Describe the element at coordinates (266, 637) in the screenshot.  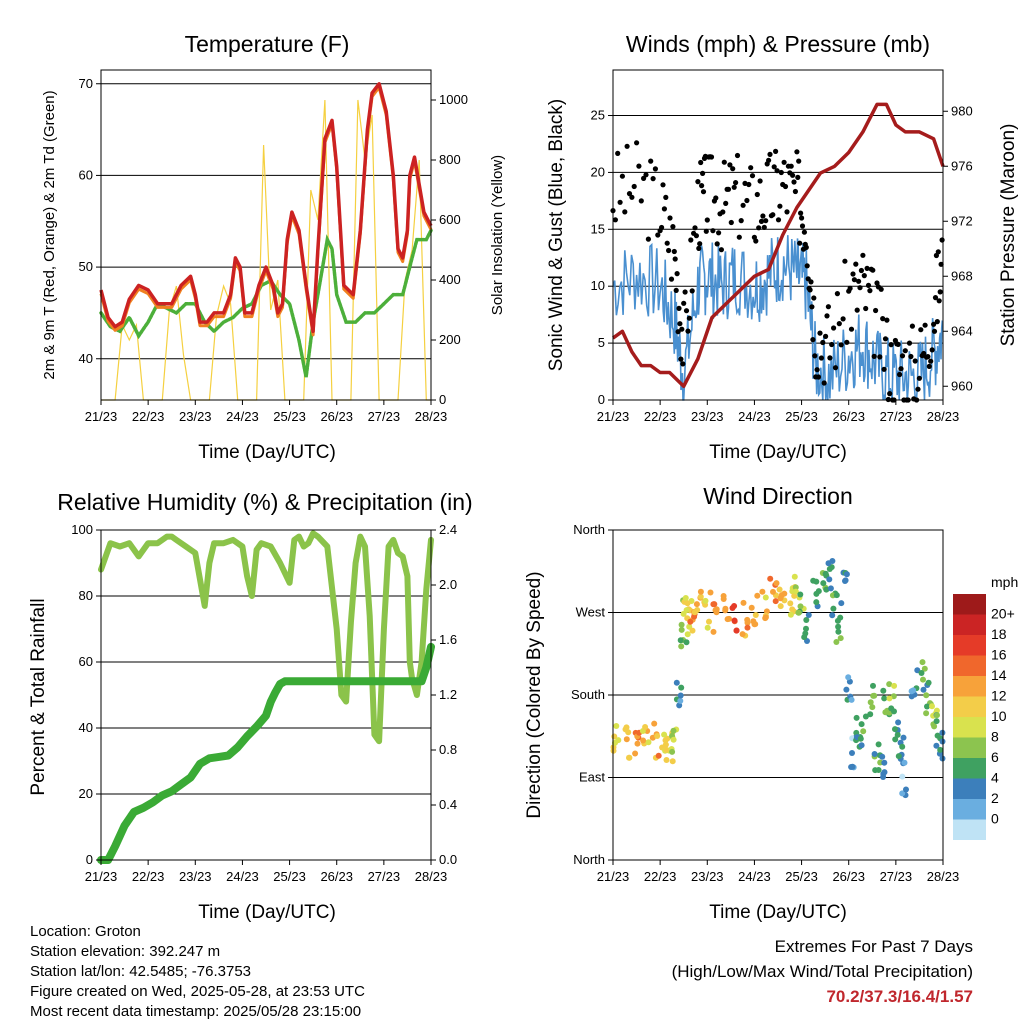
I see `relative-humidity-line` at that location.